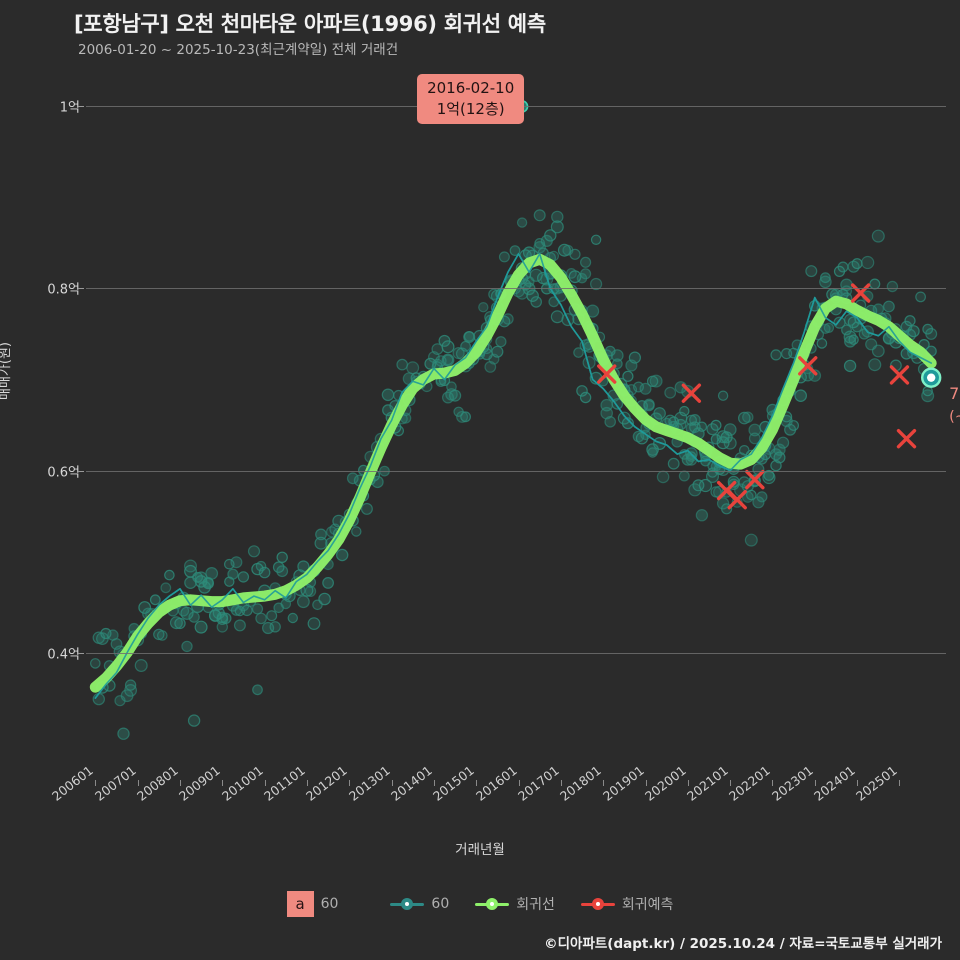 This screenshot has width=960, height=960. Describe the element at coordinates (63, 290) in the screenshot. I see `y-tick-label: 0.8억` at that location.